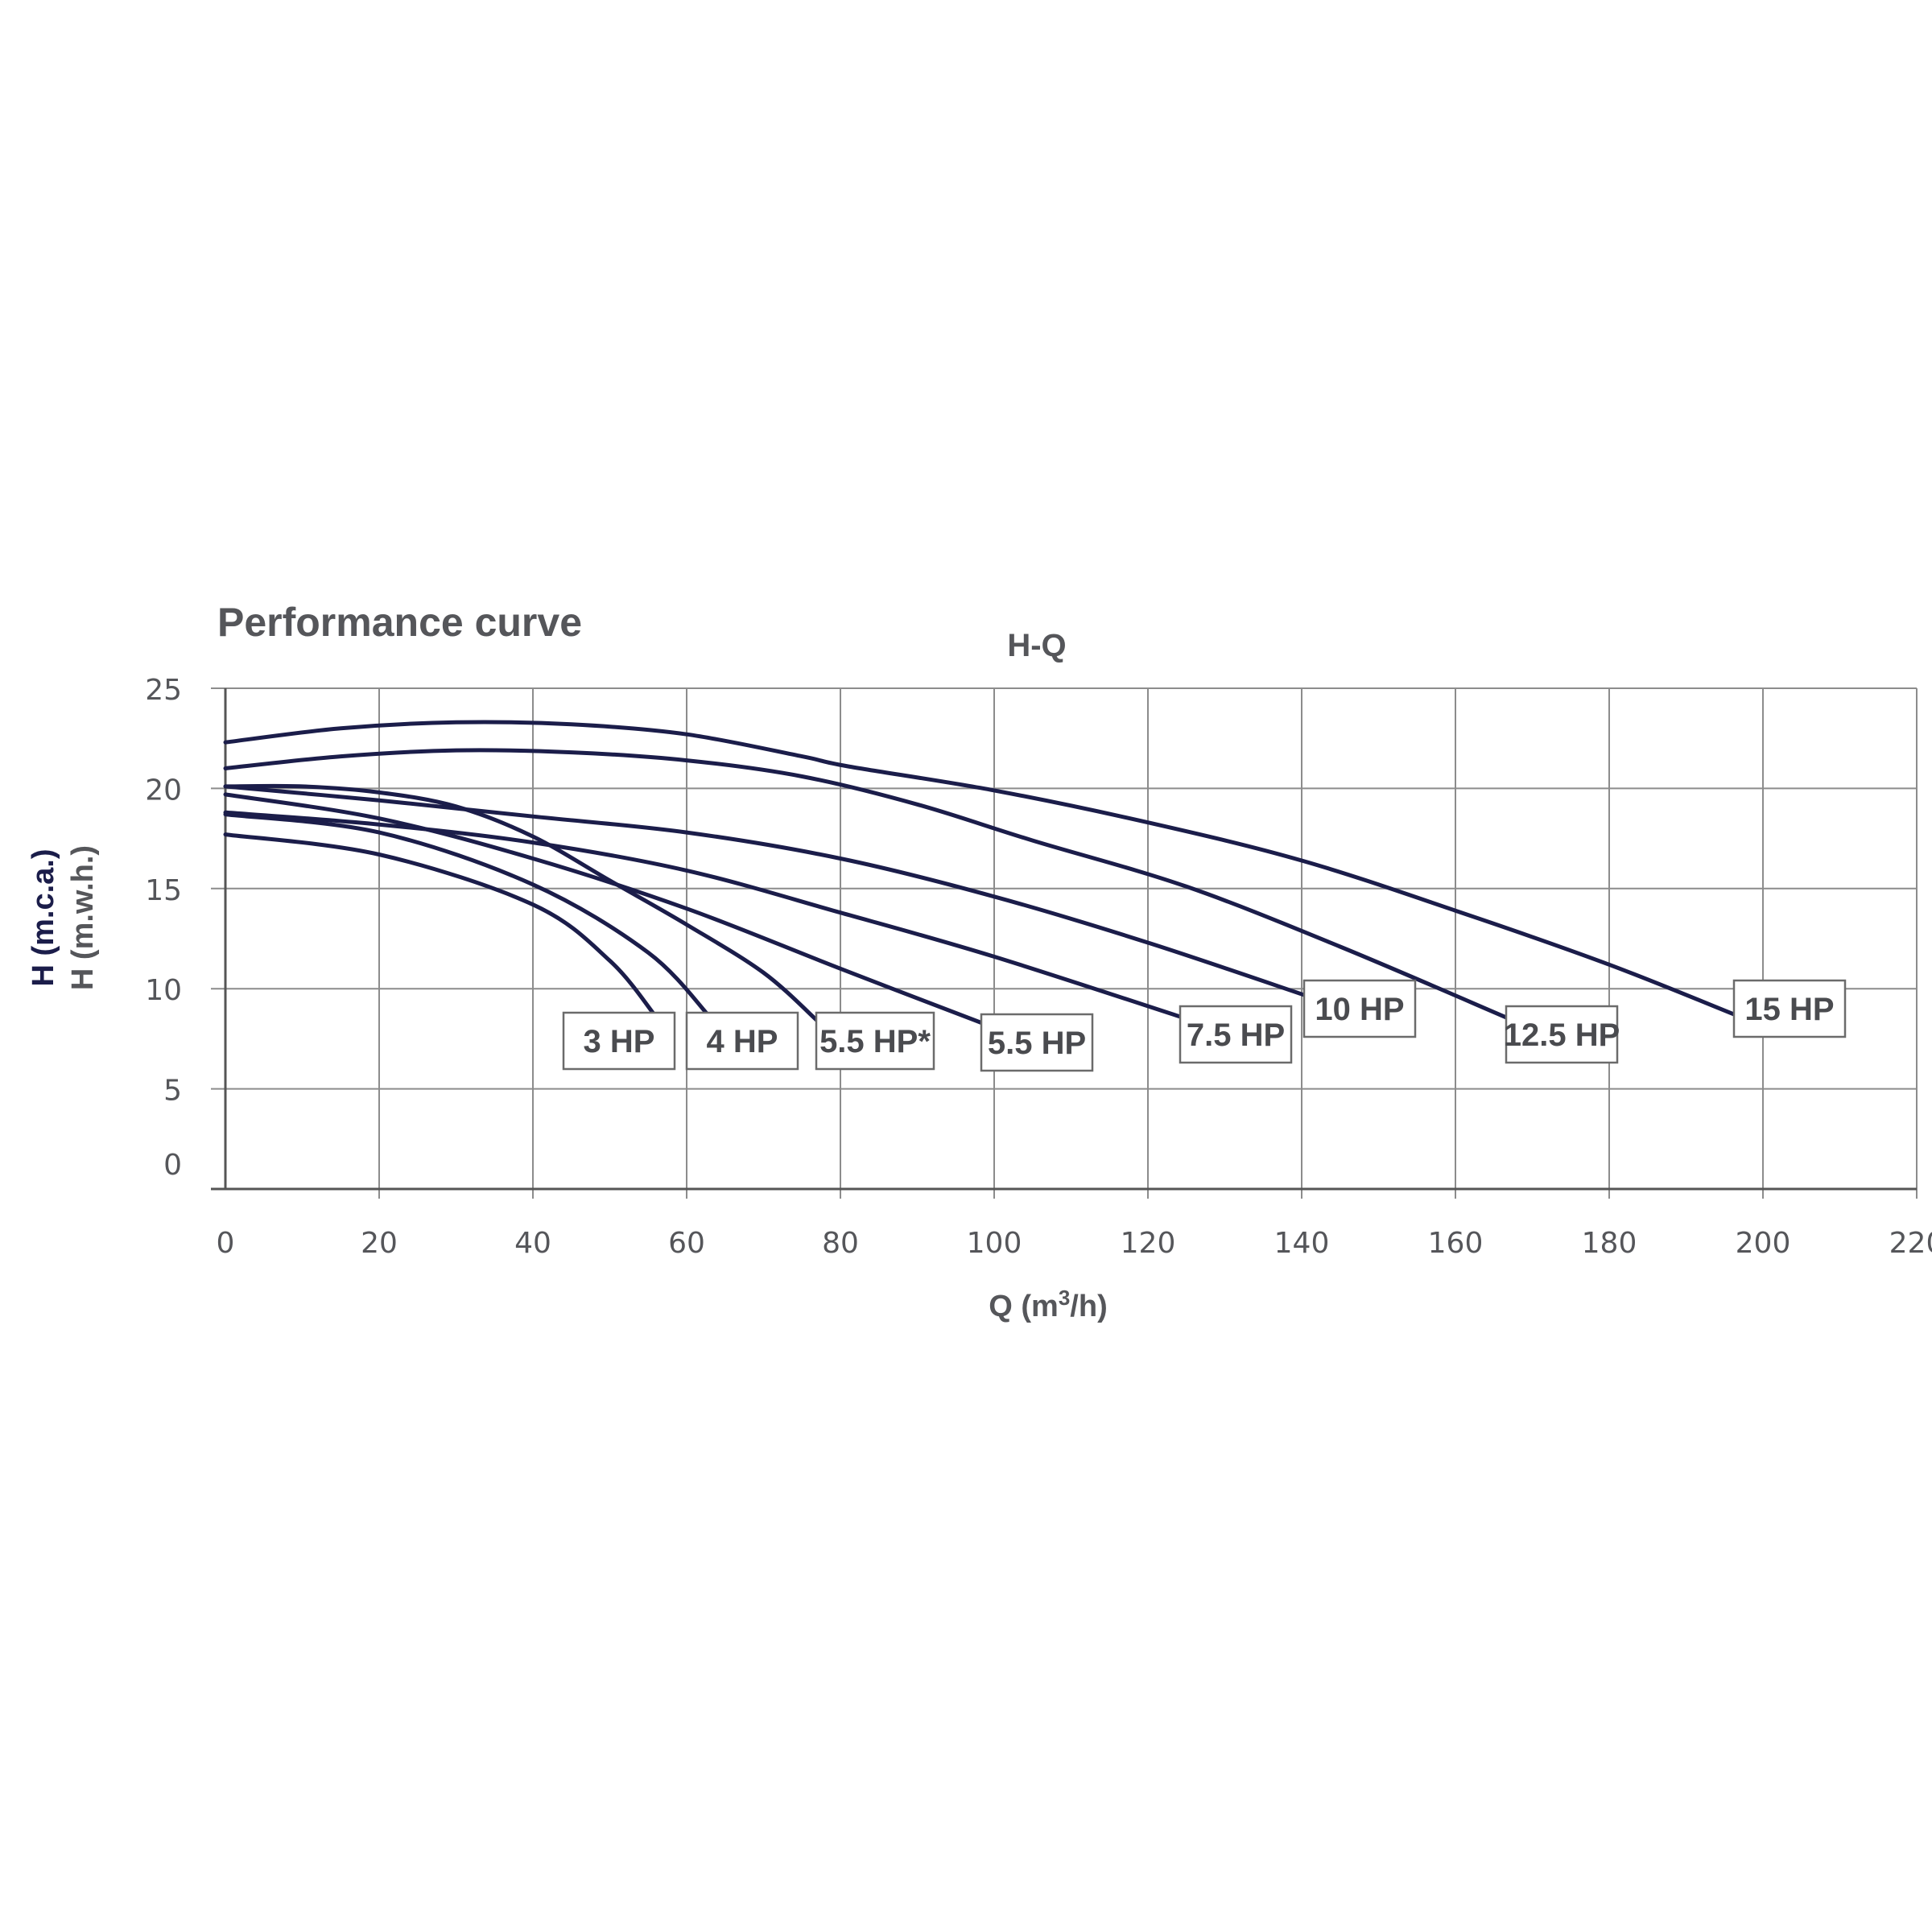  I want to click on x-tick-60: 60, so click(686, 1243).